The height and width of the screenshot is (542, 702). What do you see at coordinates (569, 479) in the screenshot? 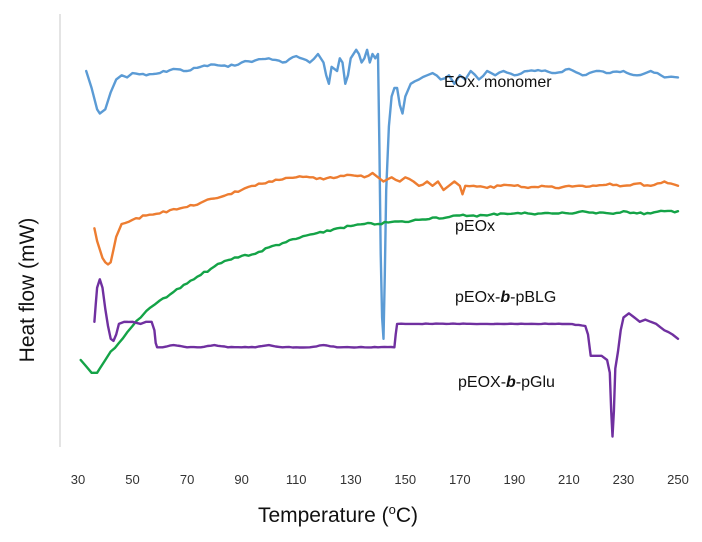
I see `x-tick-label-210: 210` at bounding box center [569, 479].